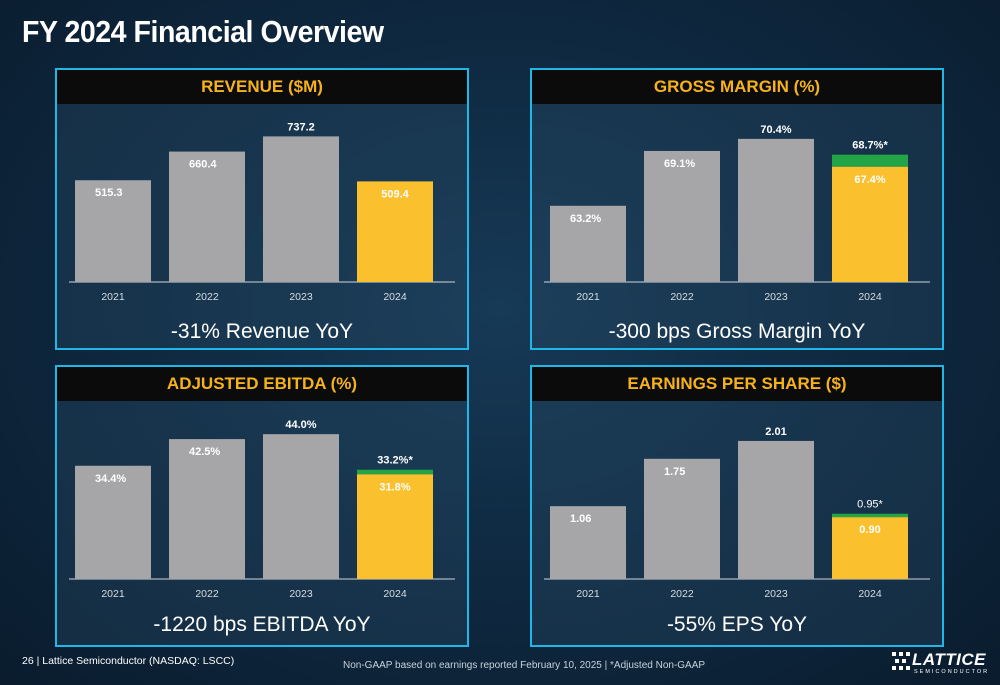  What do you see at coordinates (395, 297) in the screenshot?
I see `revenue-tick-2024: 2024` at bounding box center [395, 297].